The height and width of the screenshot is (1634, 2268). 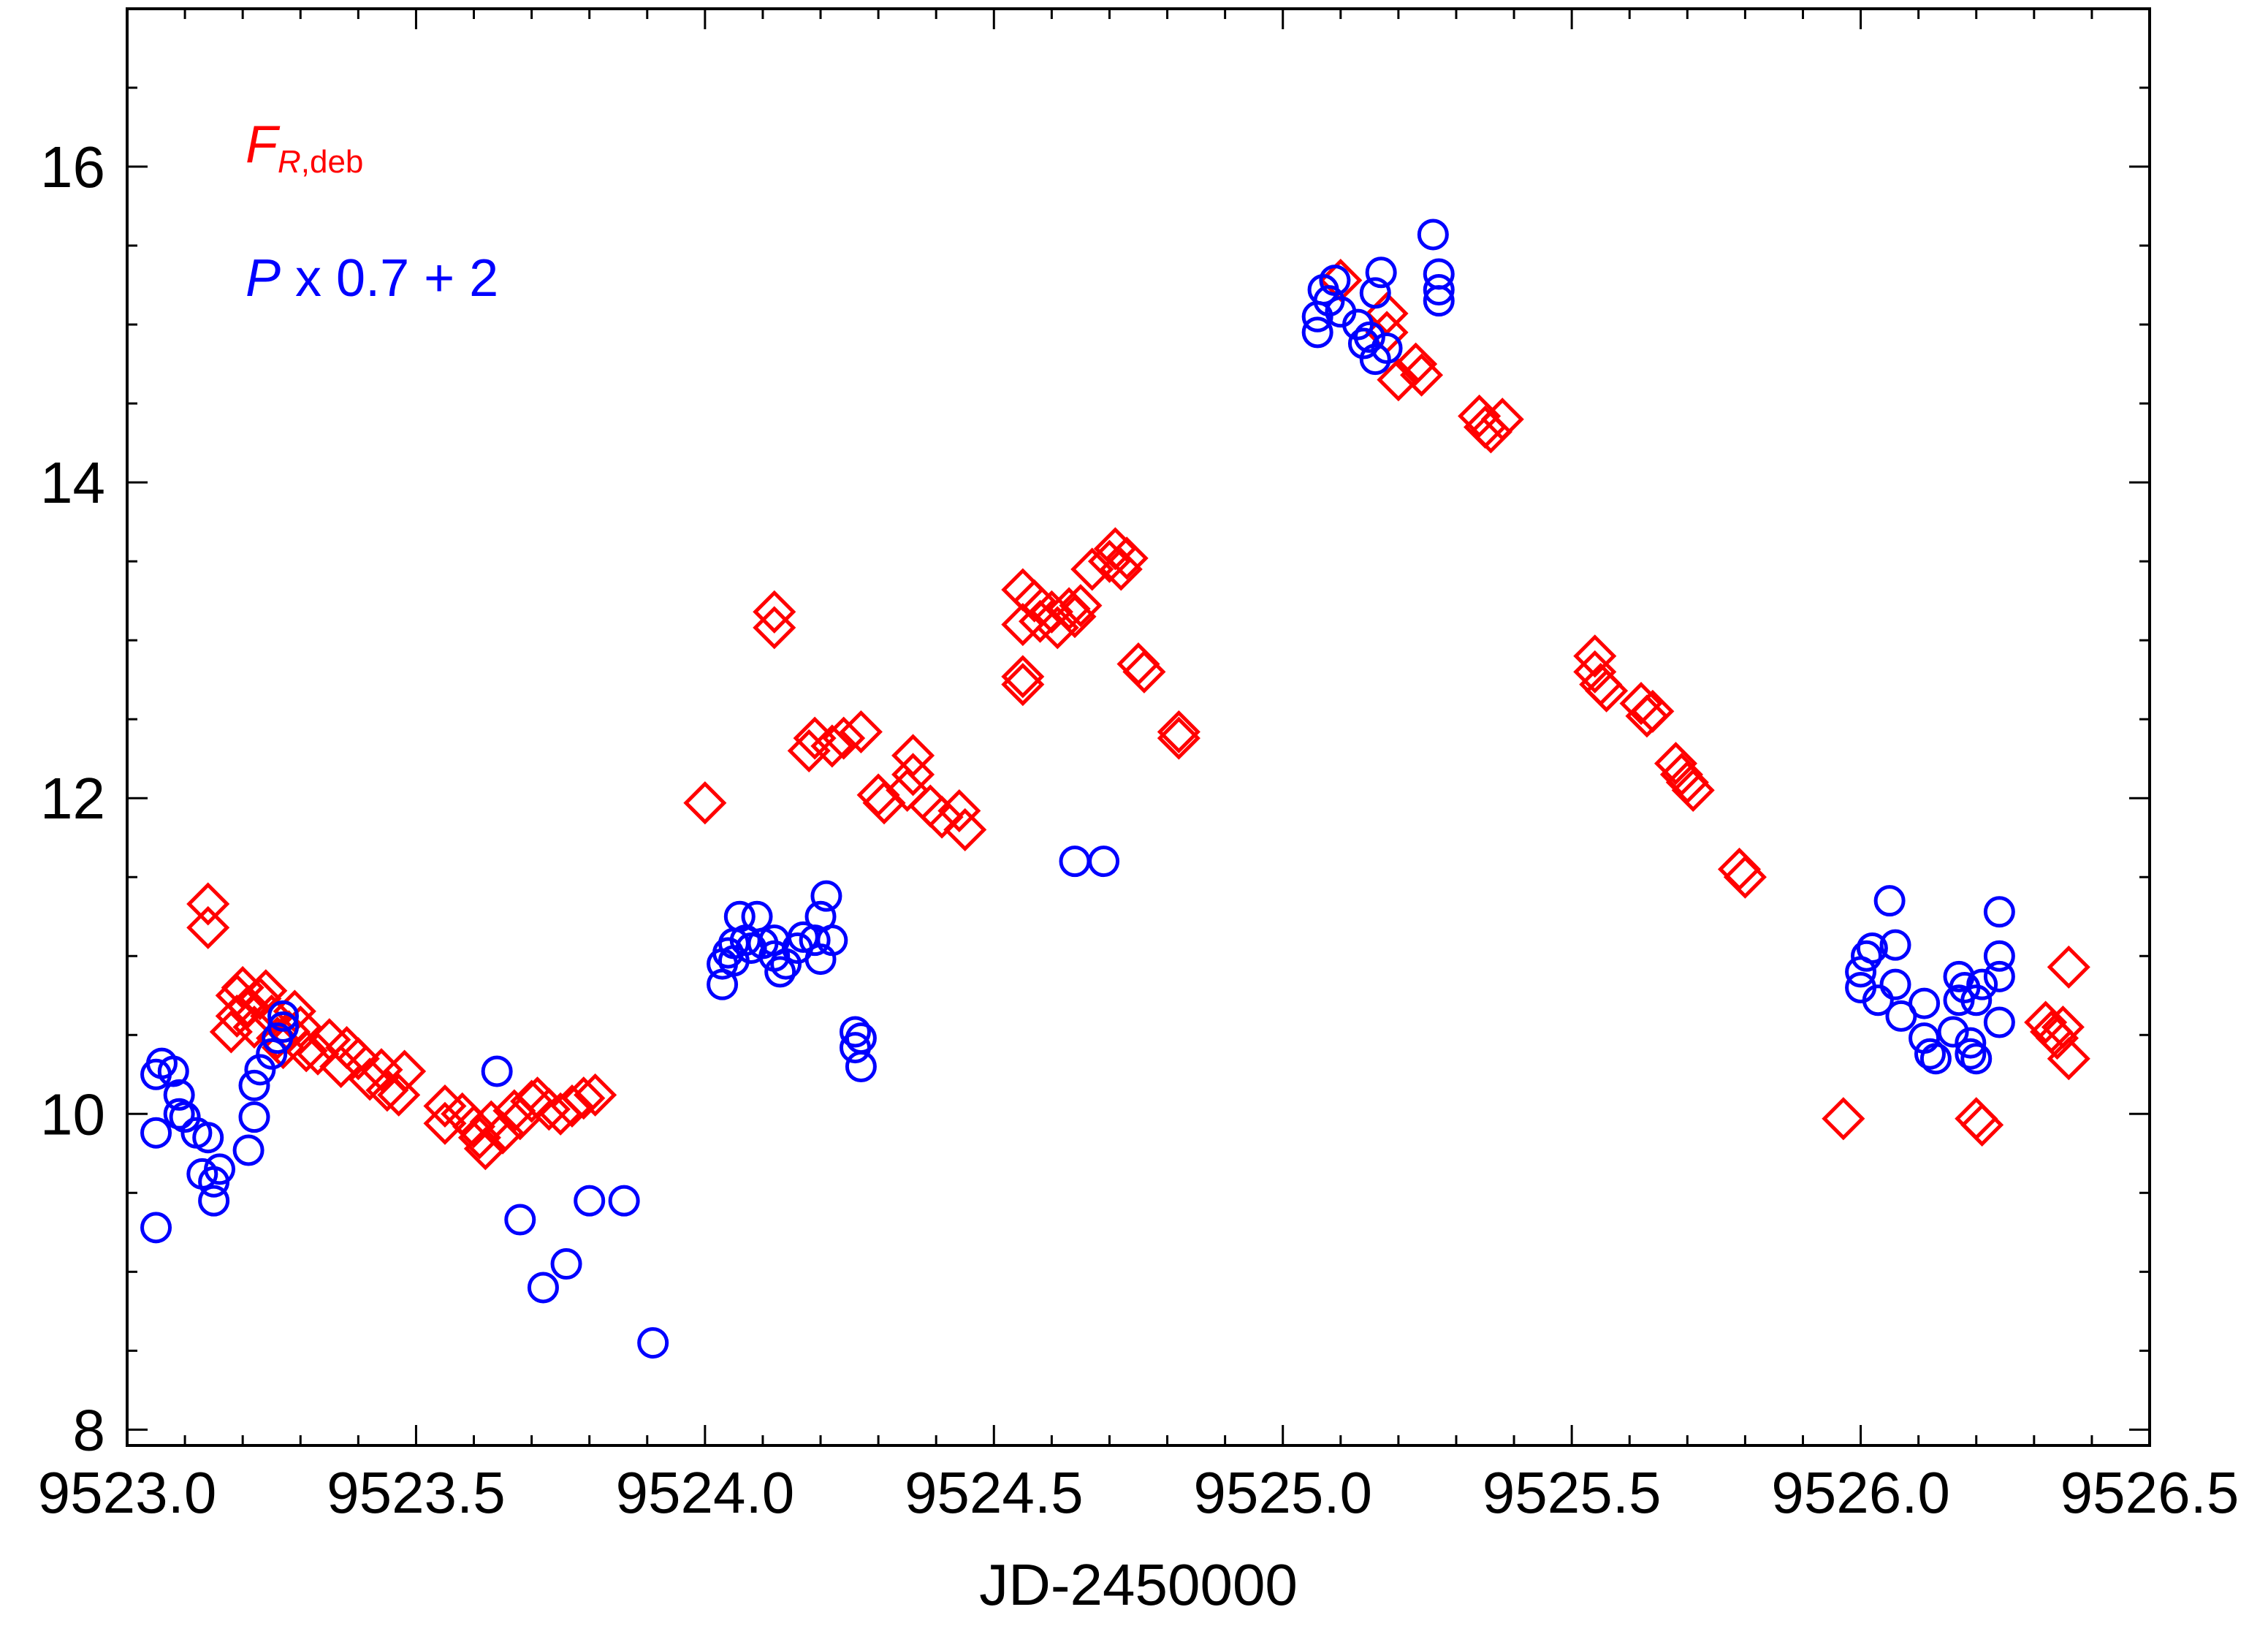 I want to click on x-tick-label: 9526.5, so click(x=2150, y=1492).